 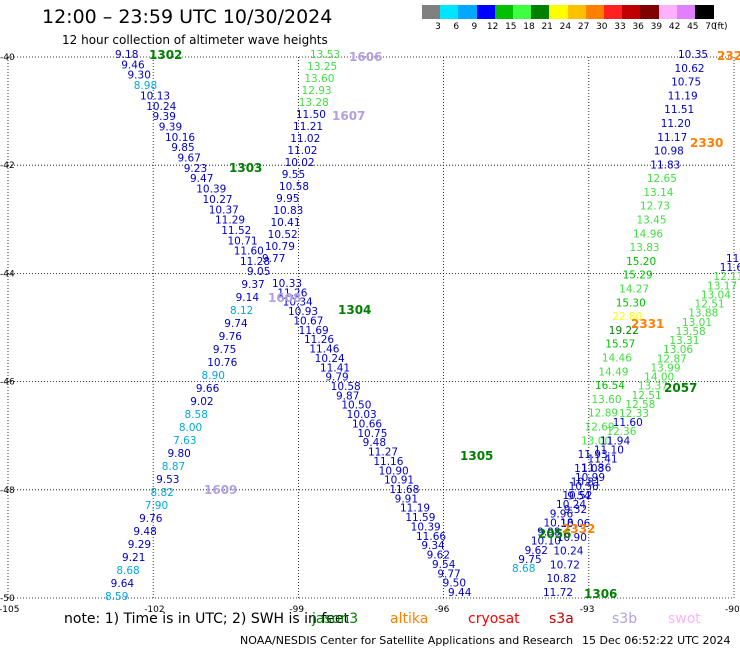 What do you see at coordinates (638, 276) in the screenshot?
I see `wave-value: 15.29` at bounding box center [638, 276].